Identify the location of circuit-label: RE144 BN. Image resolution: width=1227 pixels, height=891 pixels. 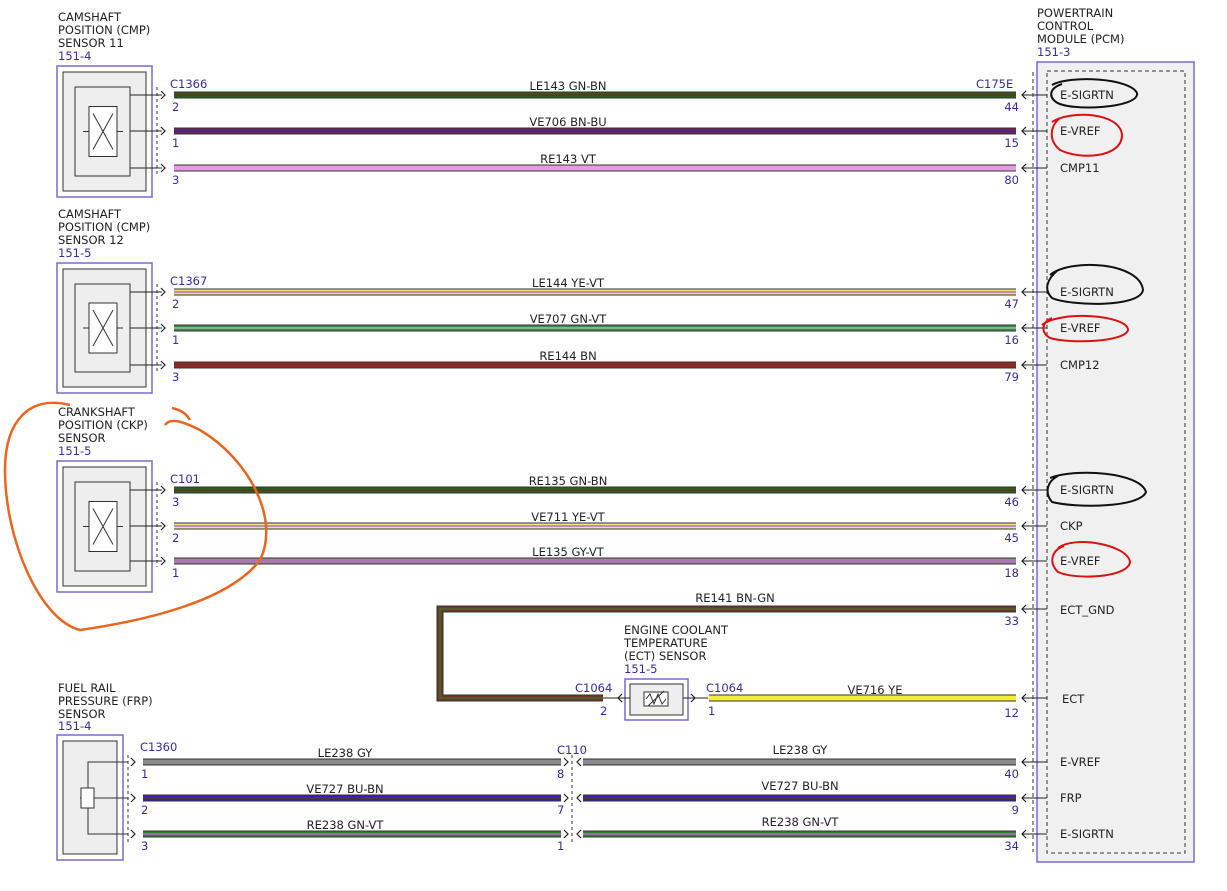
(567, 356).